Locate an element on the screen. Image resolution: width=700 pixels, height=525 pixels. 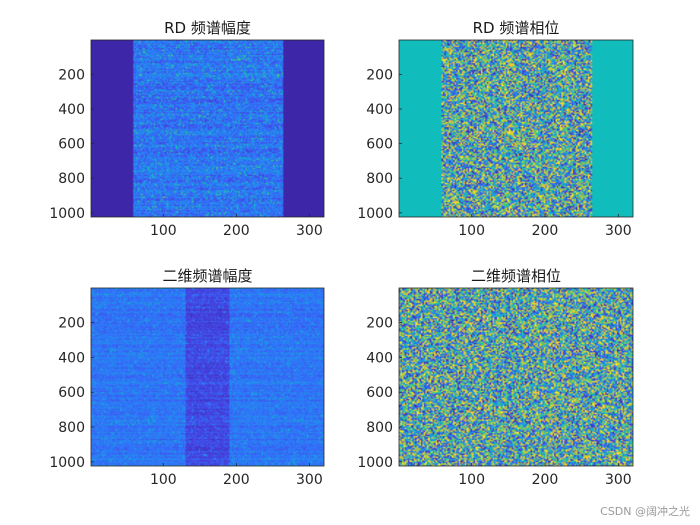
subplot-title: RD 频谱相位 is located at coordinates (516, 28).